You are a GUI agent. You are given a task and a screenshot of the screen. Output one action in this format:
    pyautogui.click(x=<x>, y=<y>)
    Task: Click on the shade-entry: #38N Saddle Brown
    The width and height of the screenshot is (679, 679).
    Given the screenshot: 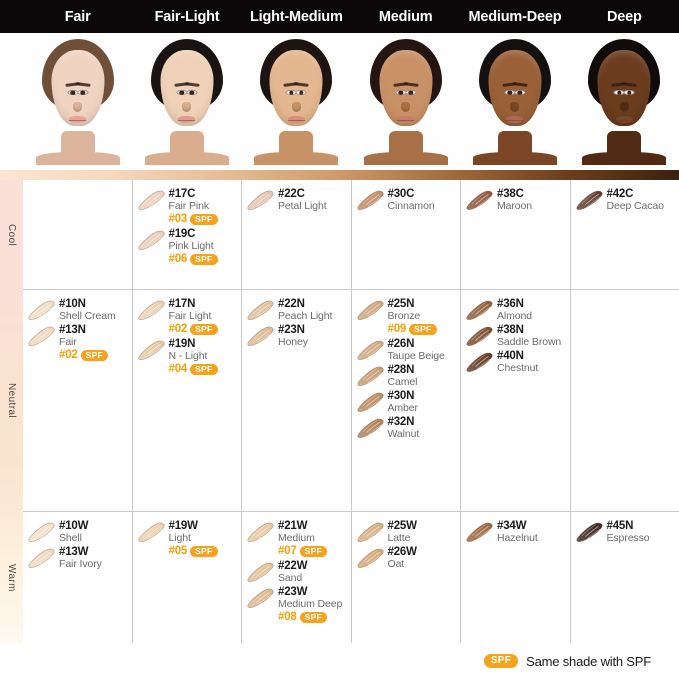 What is the action you would take?
    pyautogui.click(x=516, y=336)
    